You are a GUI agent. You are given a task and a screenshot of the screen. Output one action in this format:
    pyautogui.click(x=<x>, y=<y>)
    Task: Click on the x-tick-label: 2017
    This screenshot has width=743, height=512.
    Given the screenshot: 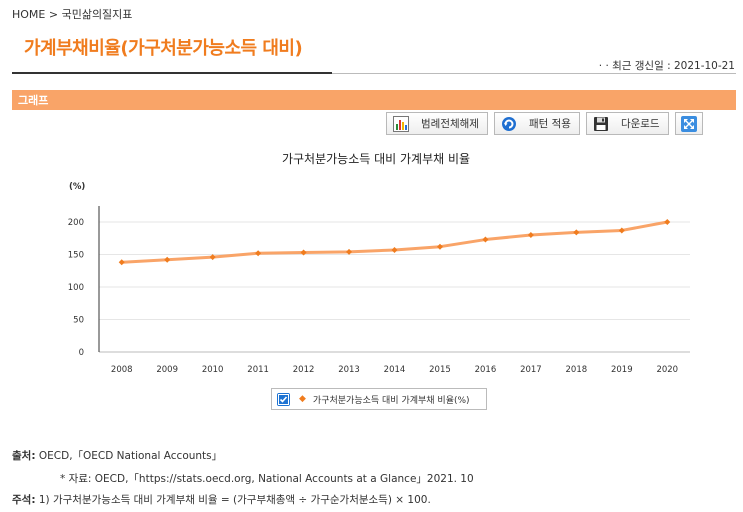 What is the action you would take?
    pyautogui.click(x=531, y=370)
    